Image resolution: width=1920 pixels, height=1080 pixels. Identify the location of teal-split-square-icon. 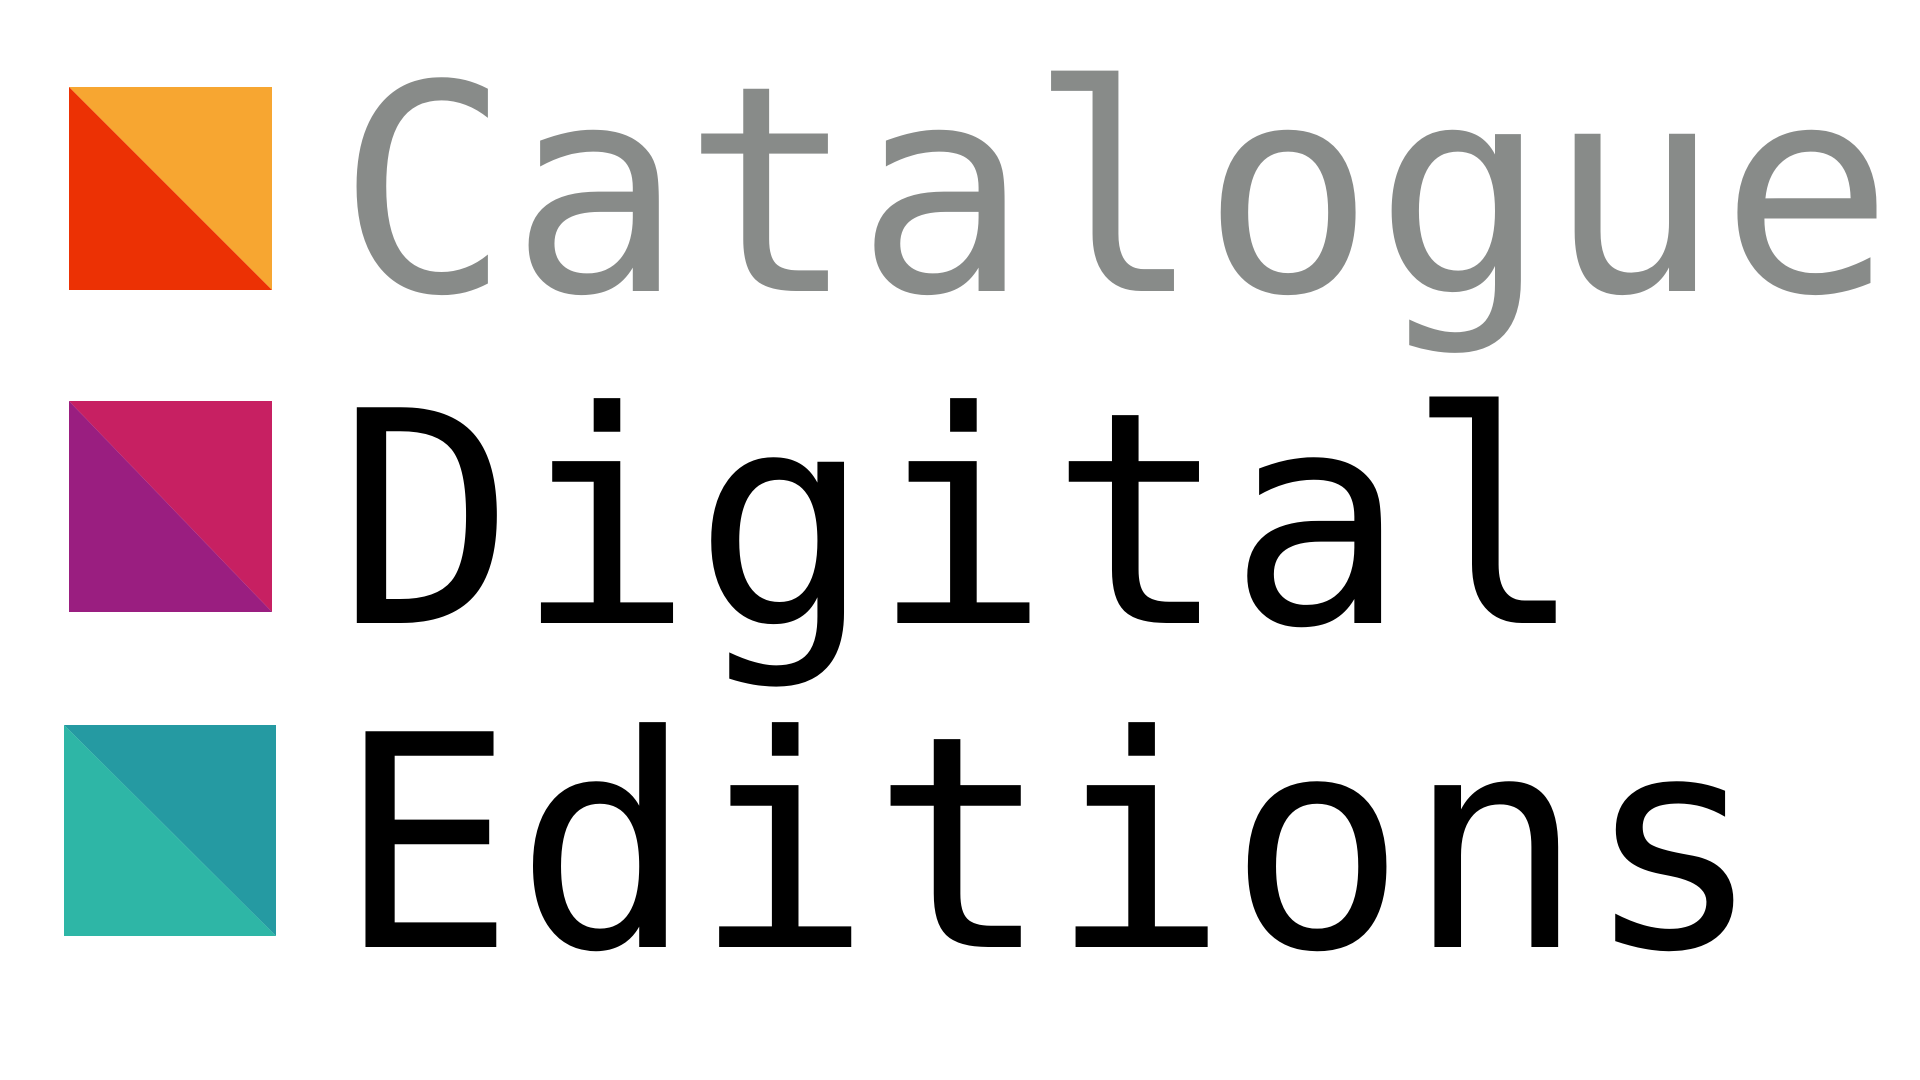
(170, 830).